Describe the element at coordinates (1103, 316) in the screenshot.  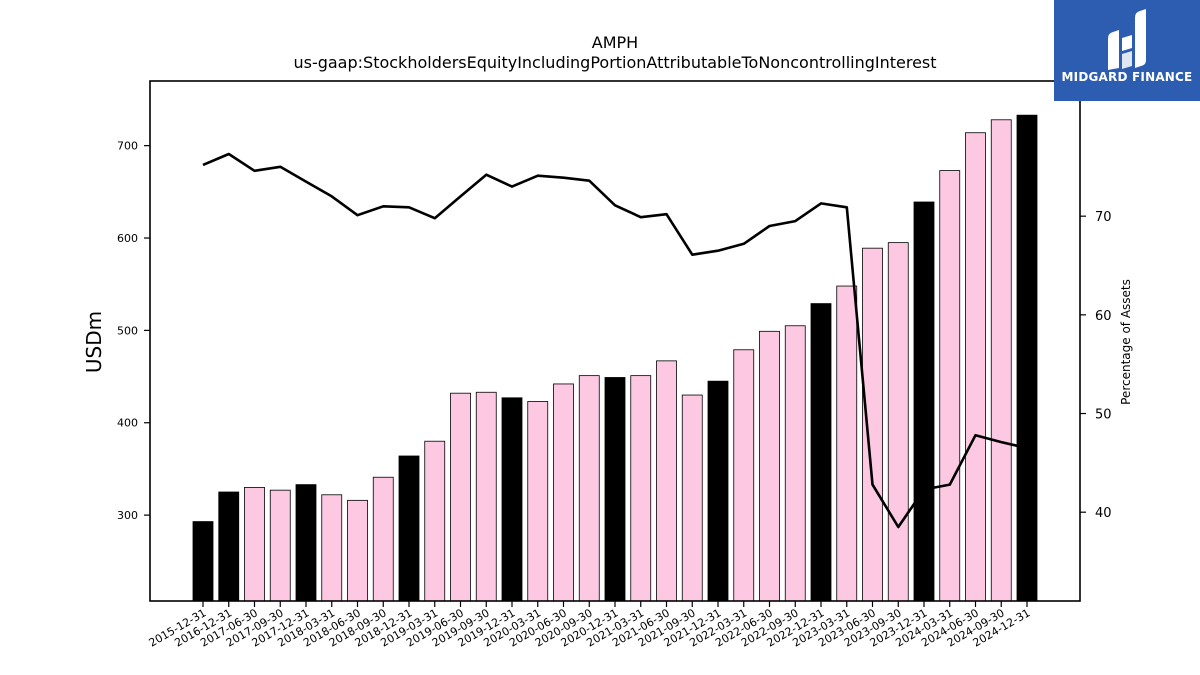
I see `right-tick-label: 60` at that location.